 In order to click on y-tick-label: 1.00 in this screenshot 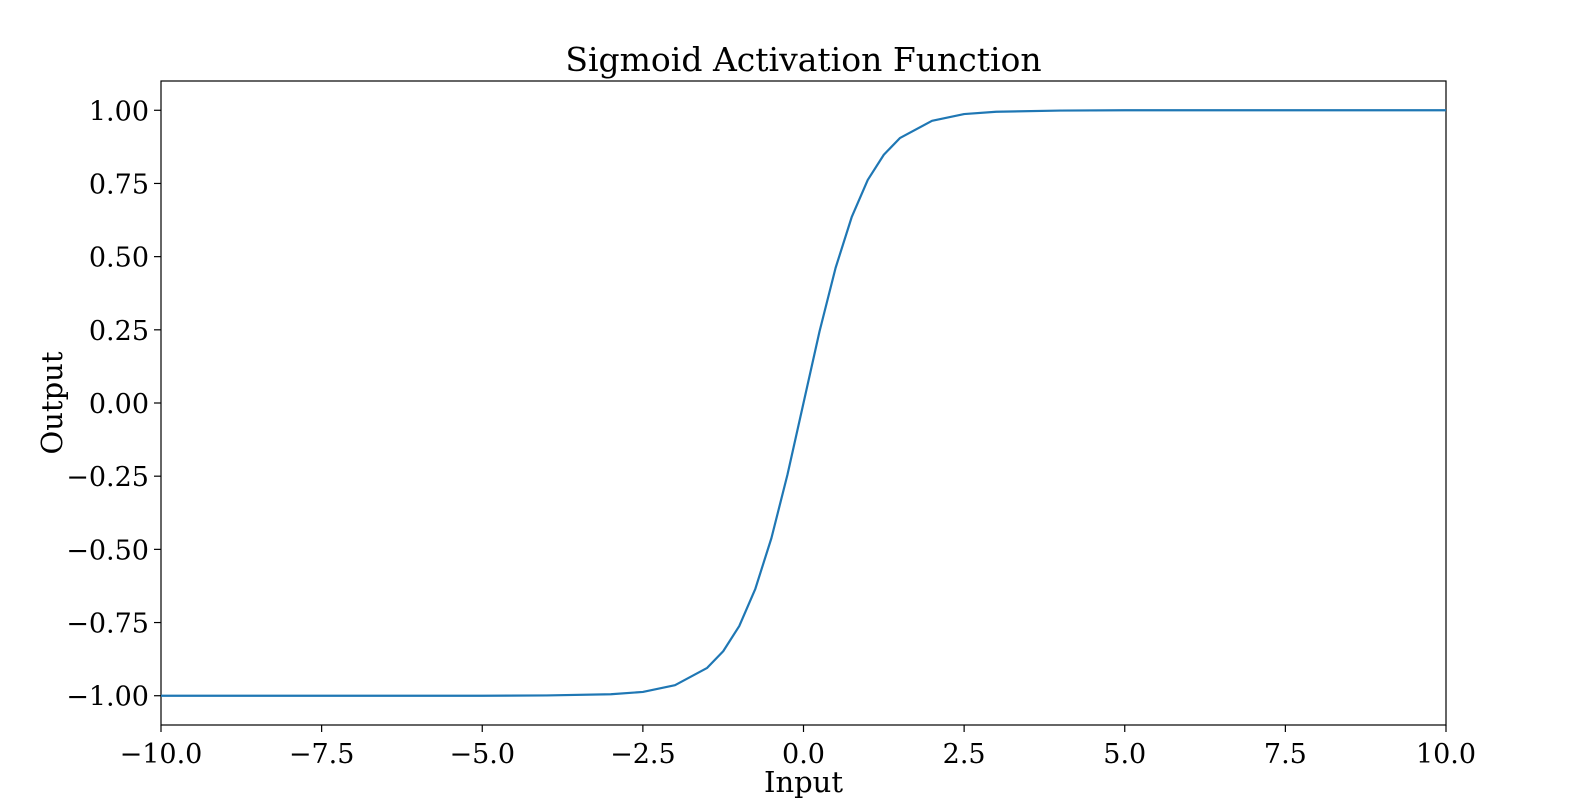, I will do `click(119, 111)`.